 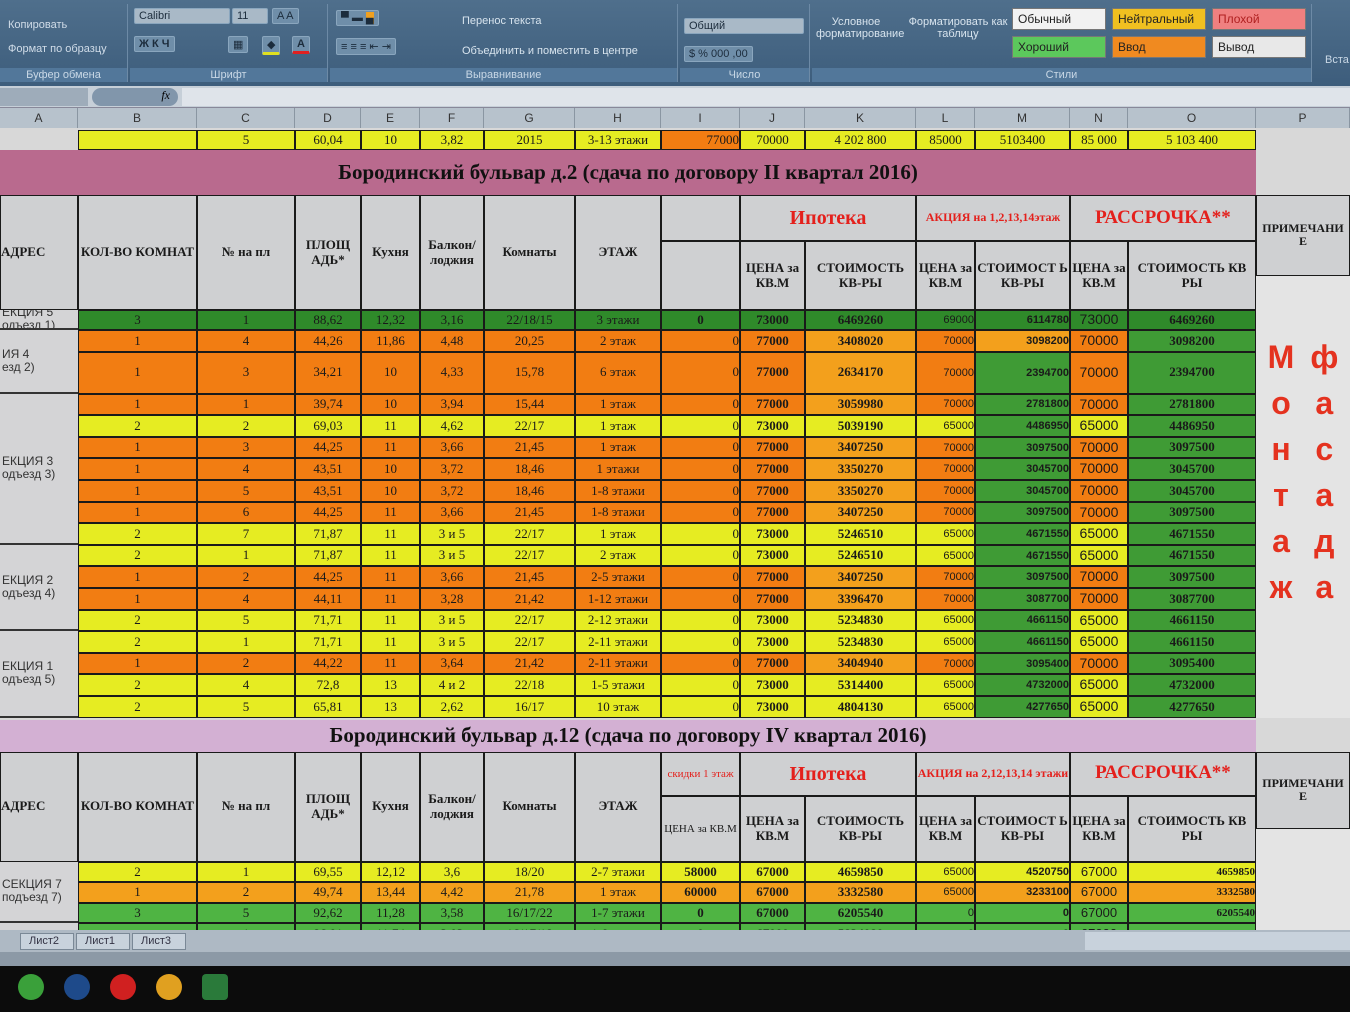 I want to click on cell-D: 39,74, so click(x=328, y=404).